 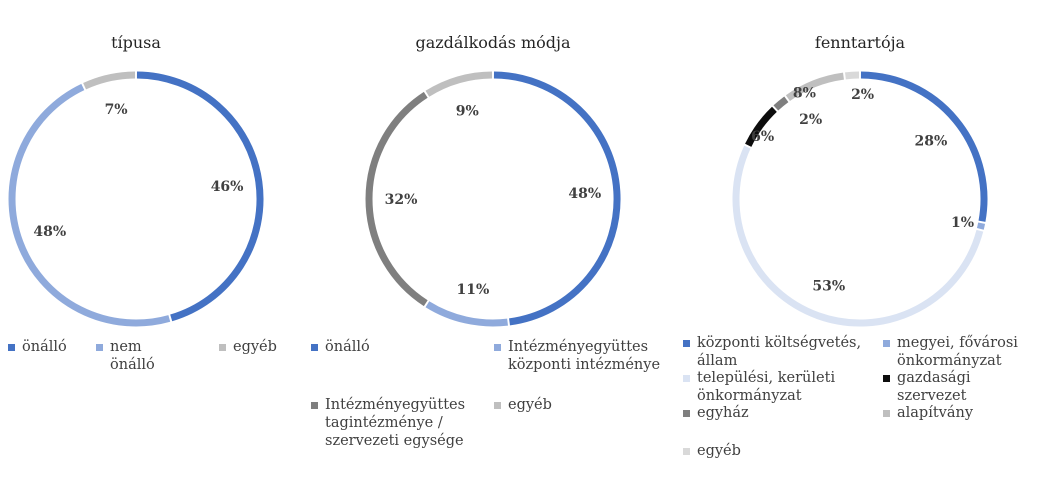 I want to click on legend-item-gazdasagi-szervezet: gazdasági szervezet, so click(x=927, y=387).